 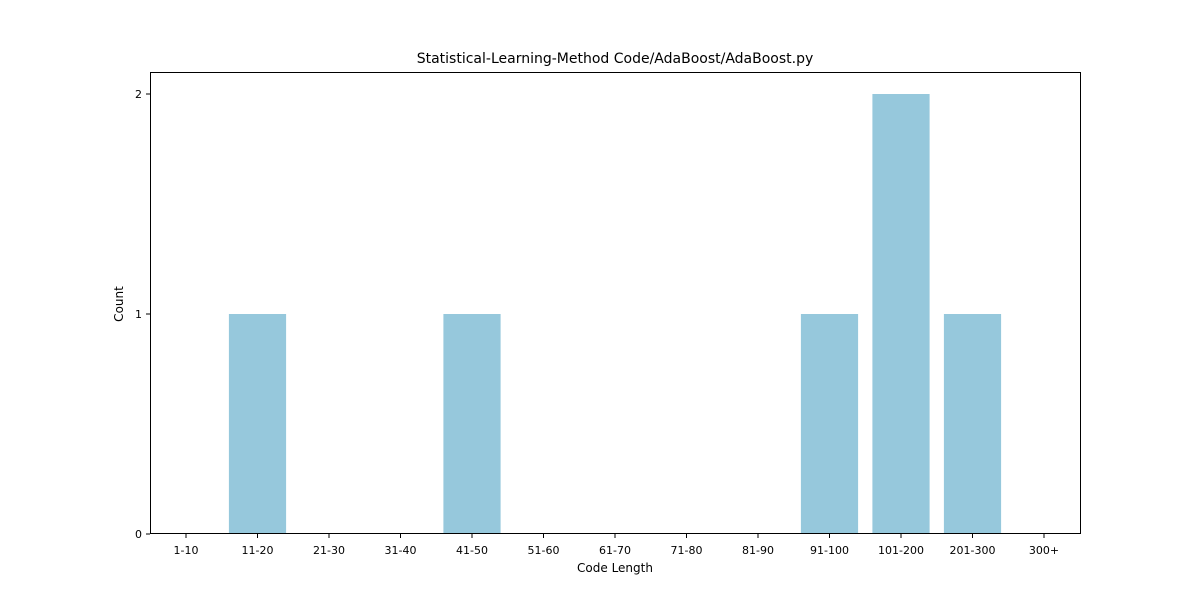 What do you see at coordinates (687, 550) in the screenshot?
I see `x-tick-label: 71-80` at bounding box center [687, 550].